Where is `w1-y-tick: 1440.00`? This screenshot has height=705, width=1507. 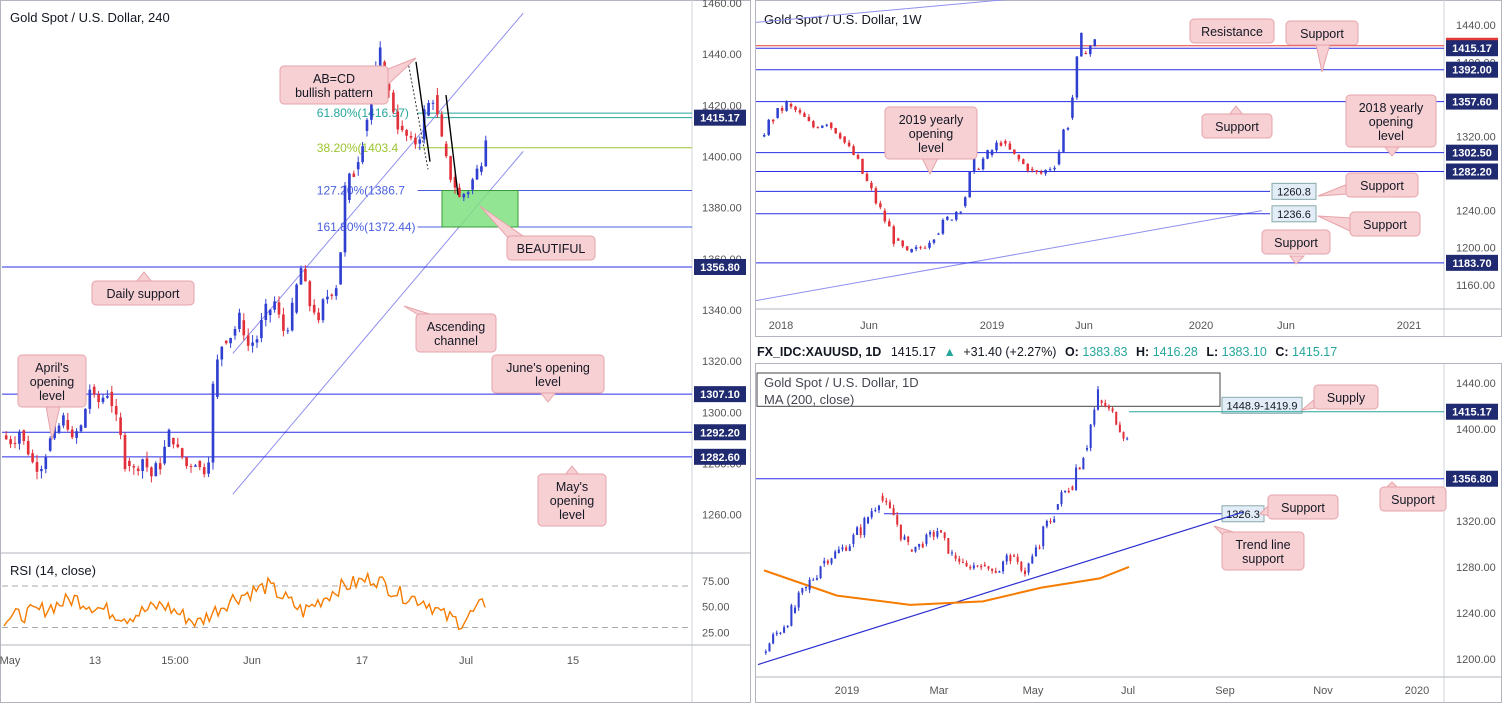
w1-y-tick: 1440.00 is located at coordinates (1476, 26).